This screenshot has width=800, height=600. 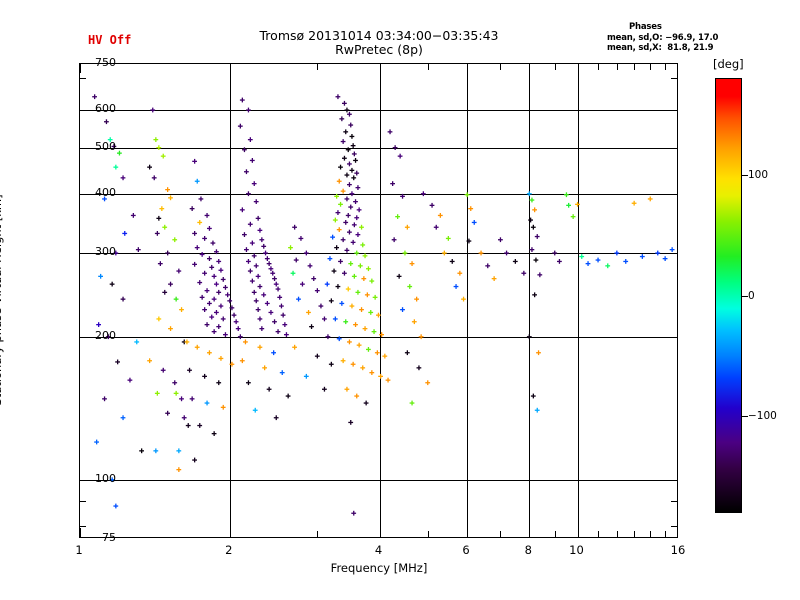 I want to click on x-tick-label: 2, so click(x=229, y=550).